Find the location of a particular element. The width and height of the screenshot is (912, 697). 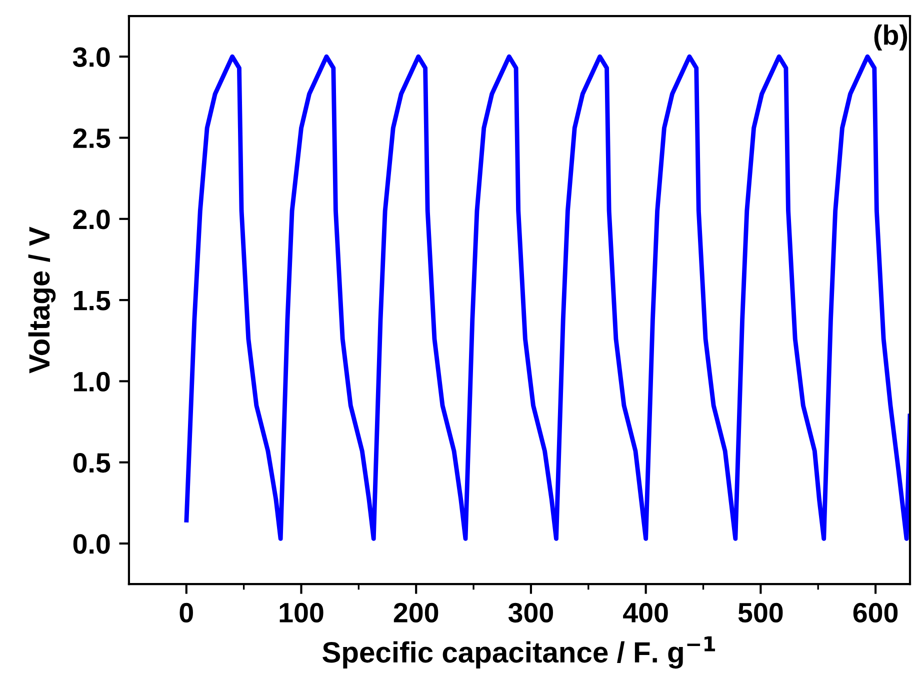

y-tick-label: 0.5 is located at coordinates (91, 463).